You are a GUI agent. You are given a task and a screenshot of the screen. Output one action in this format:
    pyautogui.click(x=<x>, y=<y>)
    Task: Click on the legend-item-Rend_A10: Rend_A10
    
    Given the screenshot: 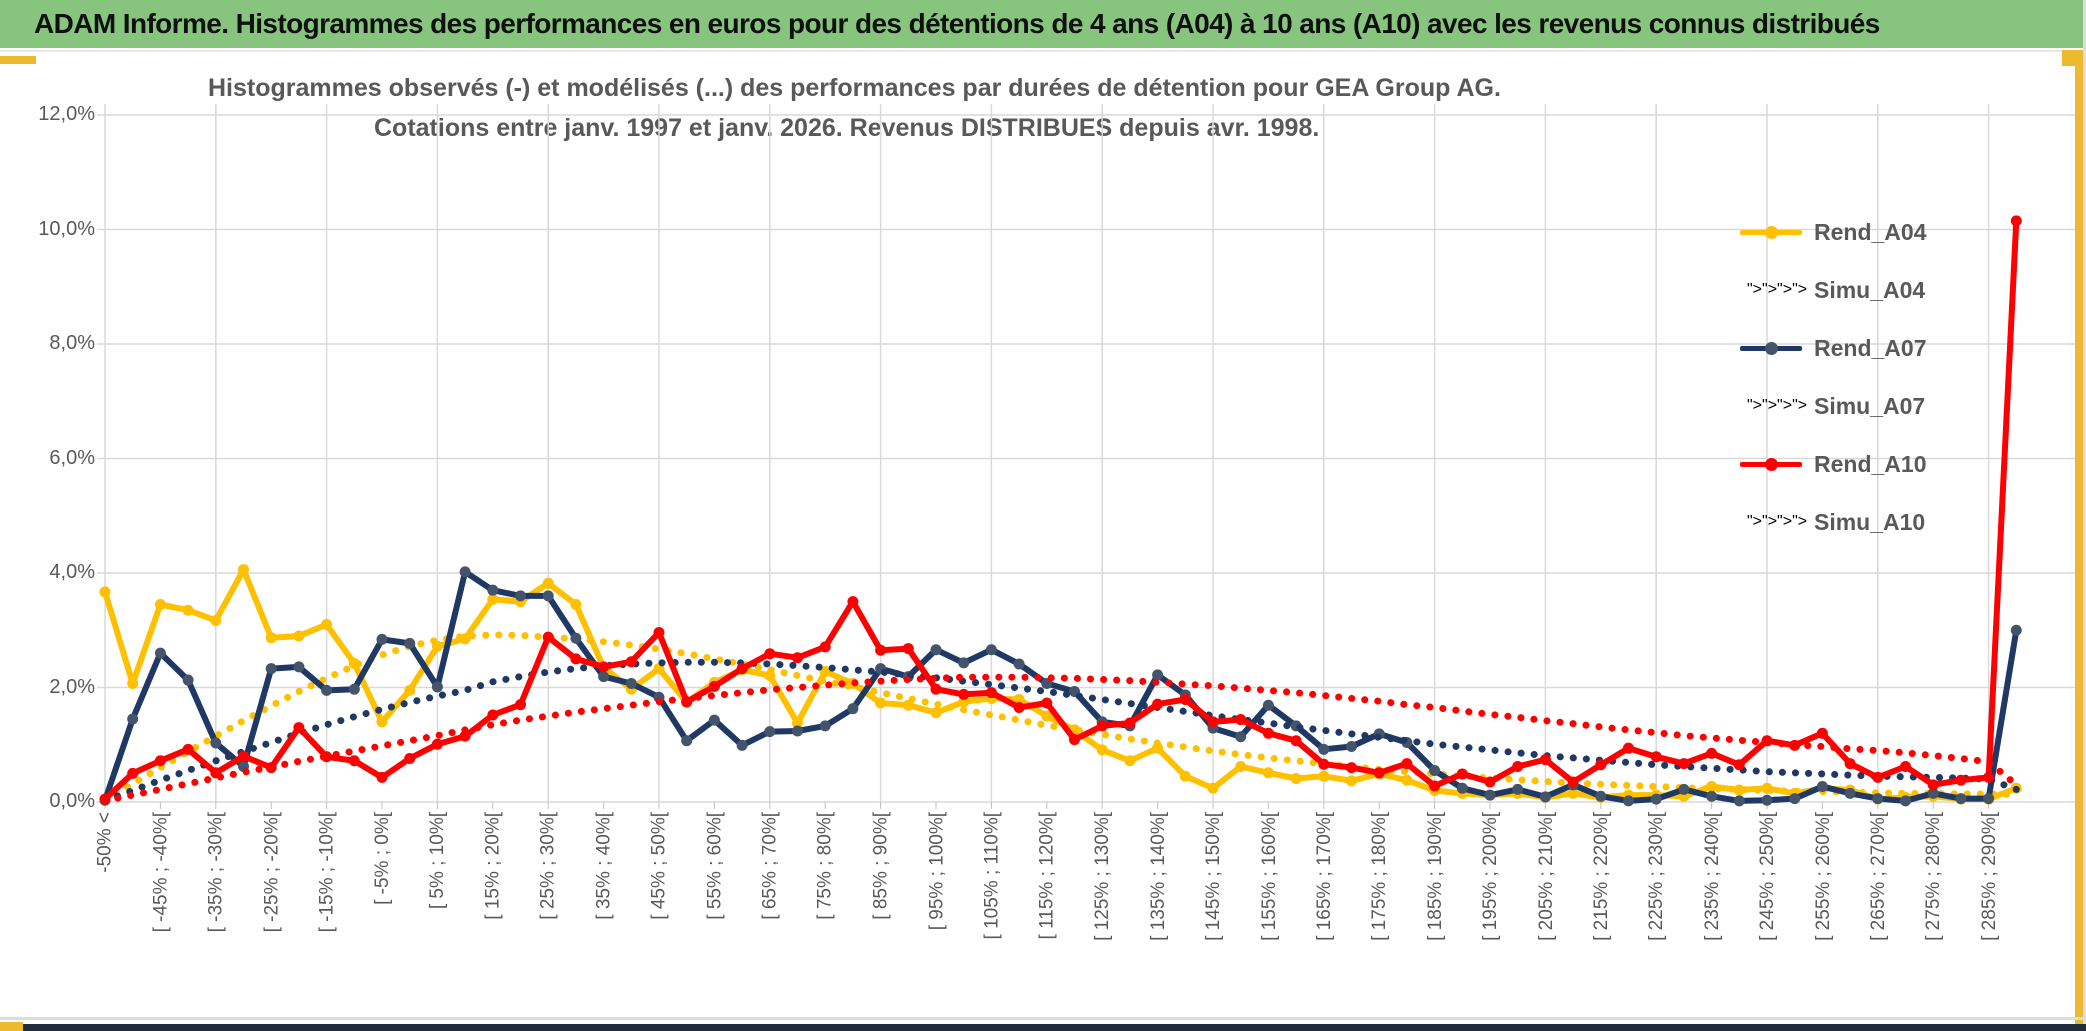 What is the action you would take?
    pyautogui.click(x=1833, y=464)
    